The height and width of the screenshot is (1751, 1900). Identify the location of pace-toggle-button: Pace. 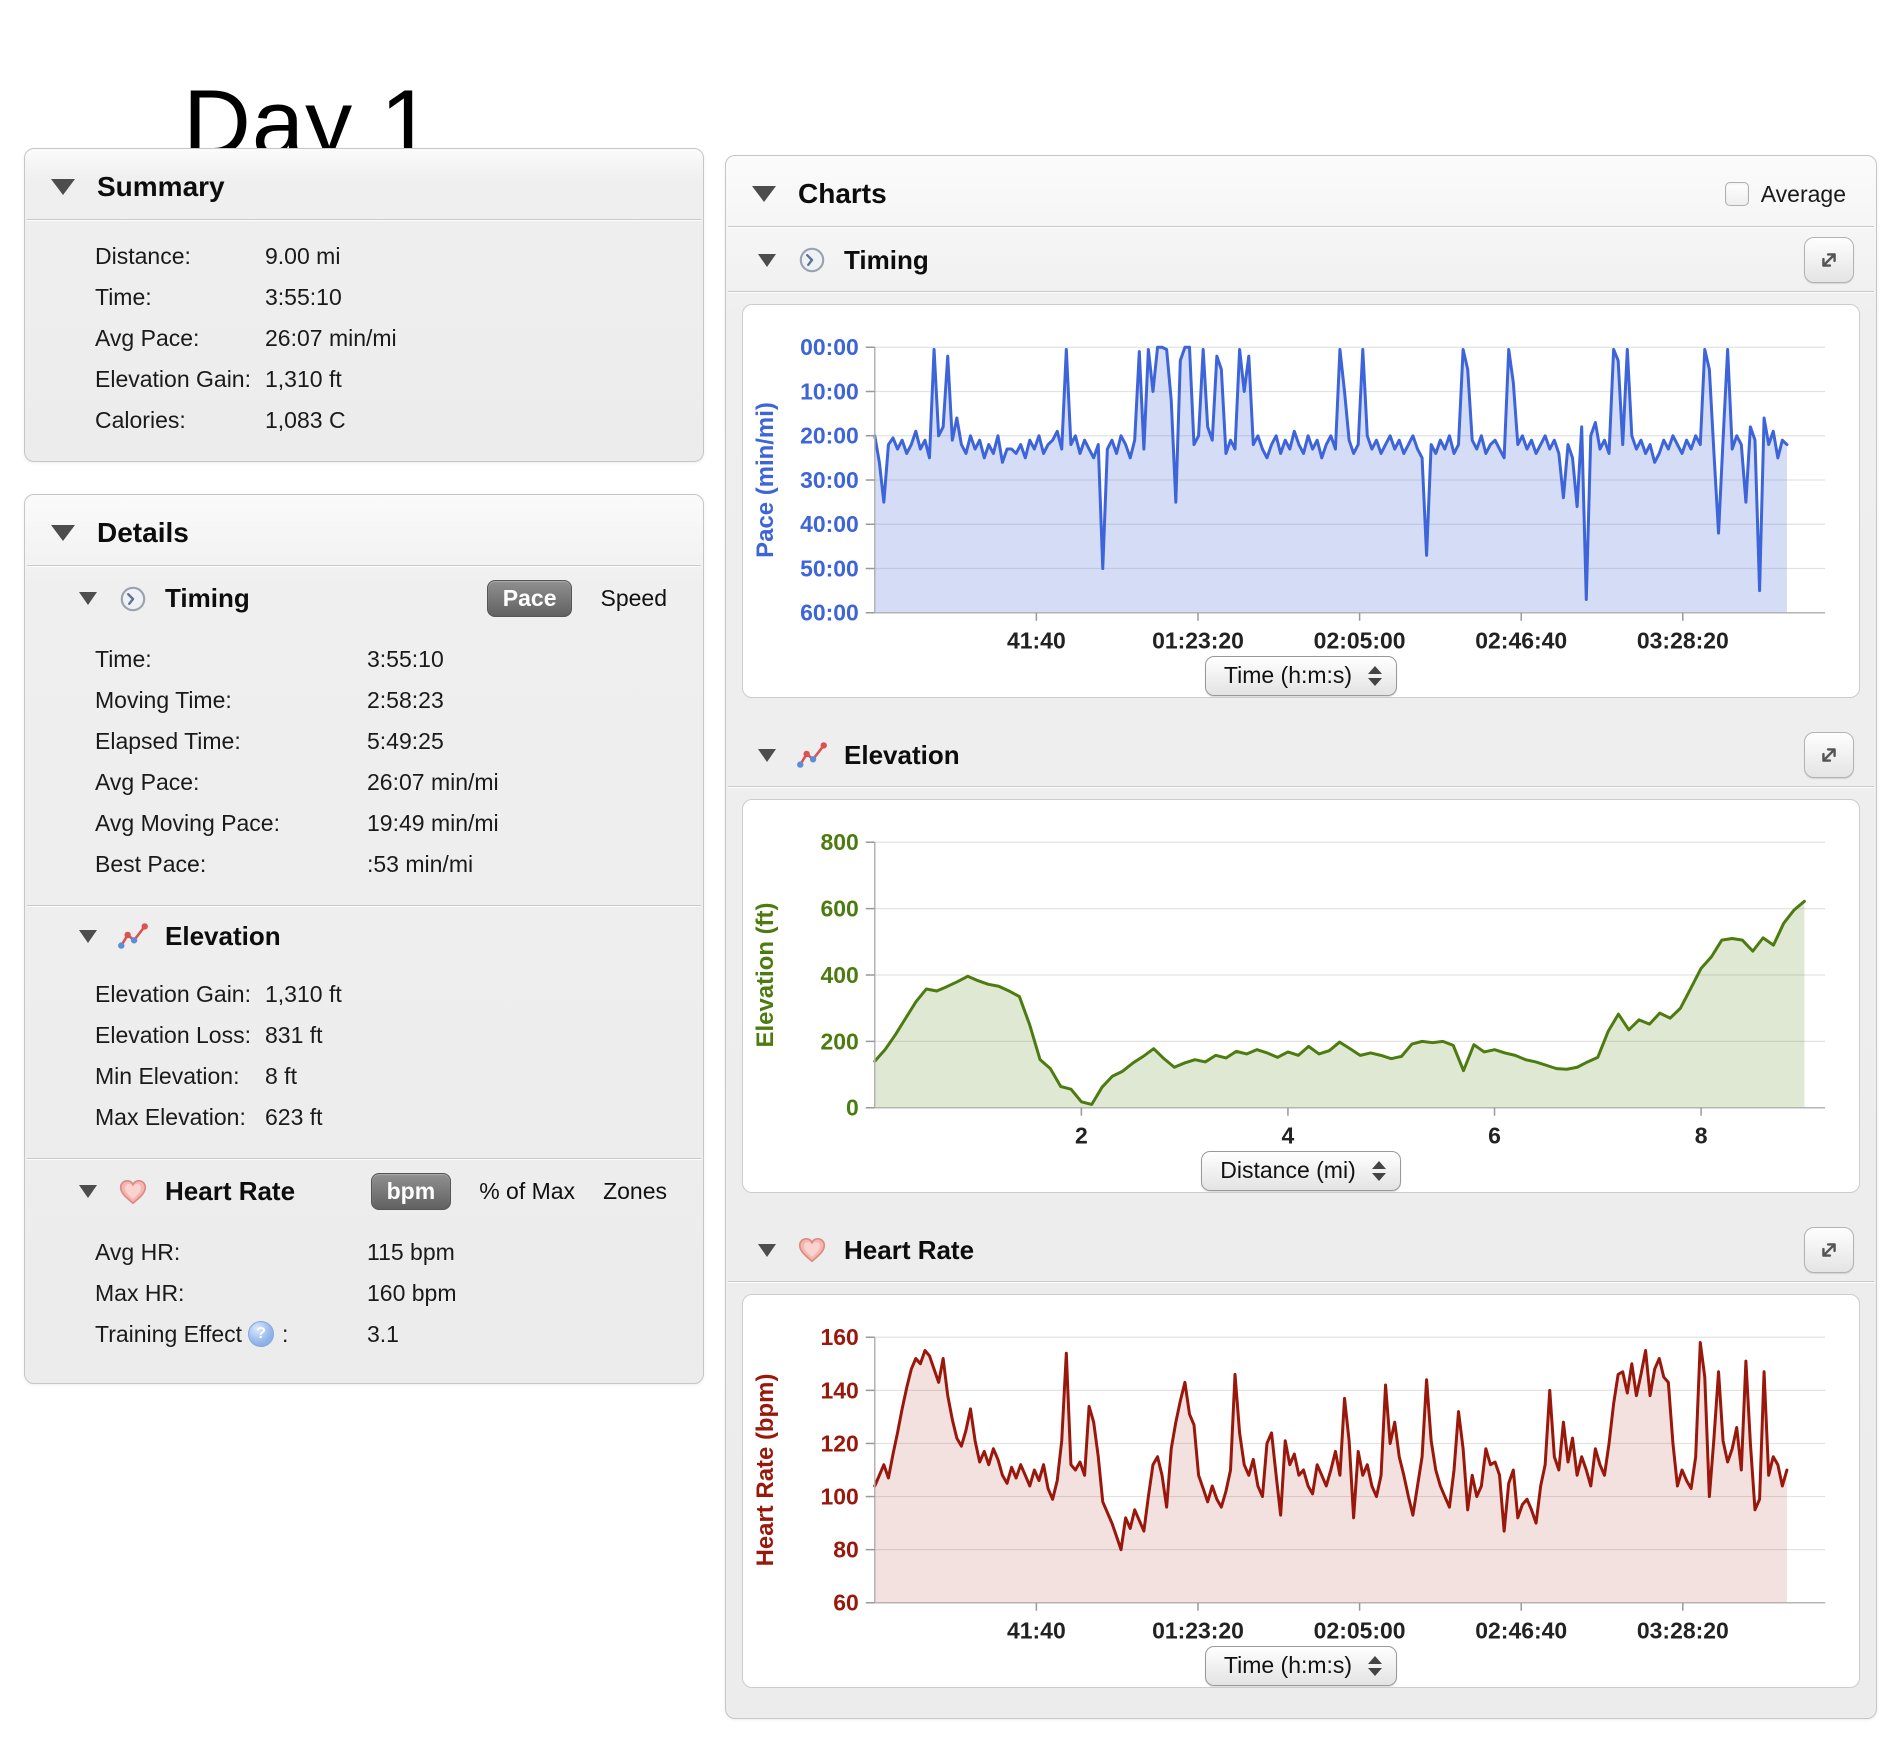
(529, 598).